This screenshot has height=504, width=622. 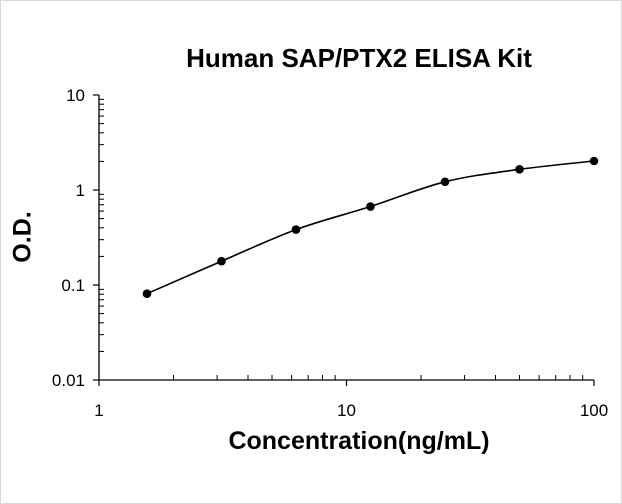 What do you see at coordinates (73, 285) in the screenshot?
I see `y-tick-label: 0.1` at bounding box center [73, 285].